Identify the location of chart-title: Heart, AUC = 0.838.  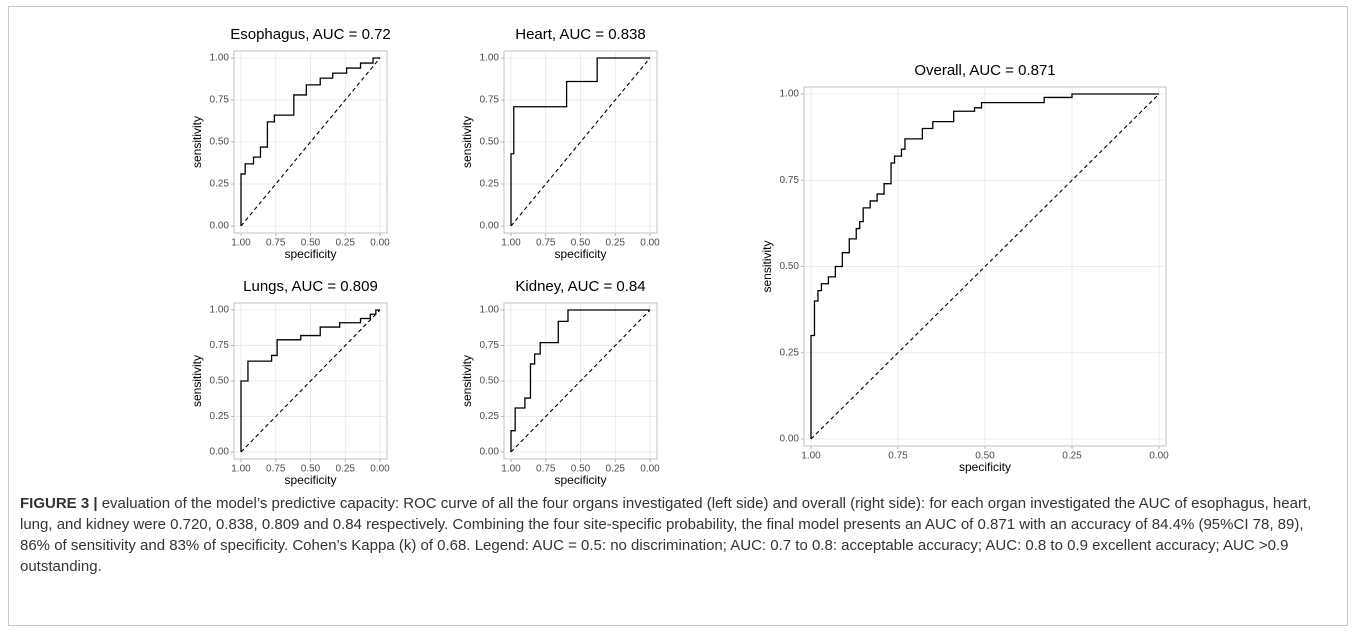
(580, 34).